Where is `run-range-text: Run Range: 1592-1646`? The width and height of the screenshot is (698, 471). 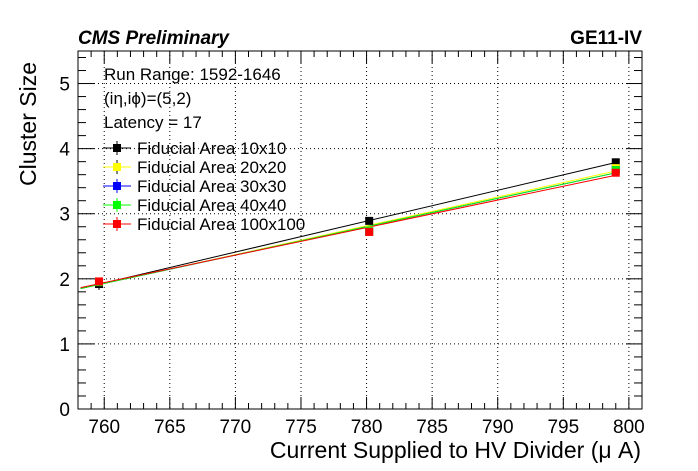
run-range-text: Run Range: 1592-1646 is located at coordinates (192, 74).